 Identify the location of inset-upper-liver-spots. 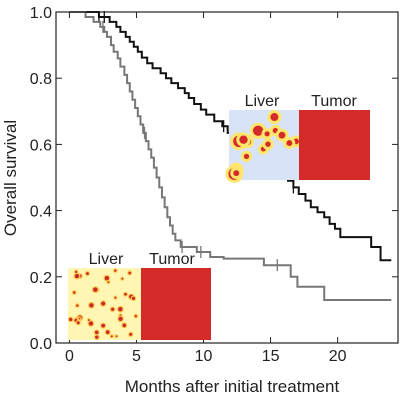
(263, 146).